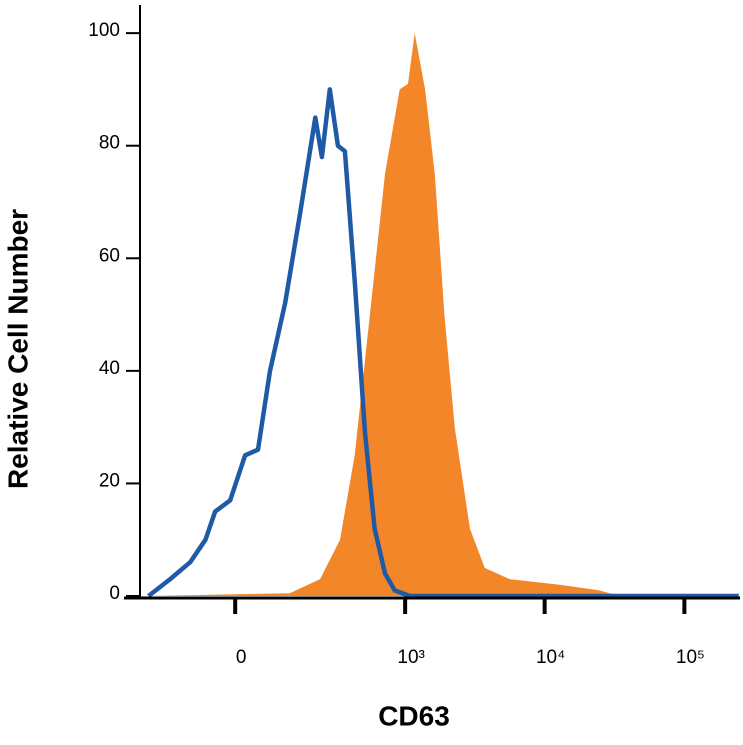 The width and height of the screenshot is (743, 745). What do you see at coordinates (114, 593) in the screenshot?
I see `y-tick-label: 0` at bounding box center [114, 593].